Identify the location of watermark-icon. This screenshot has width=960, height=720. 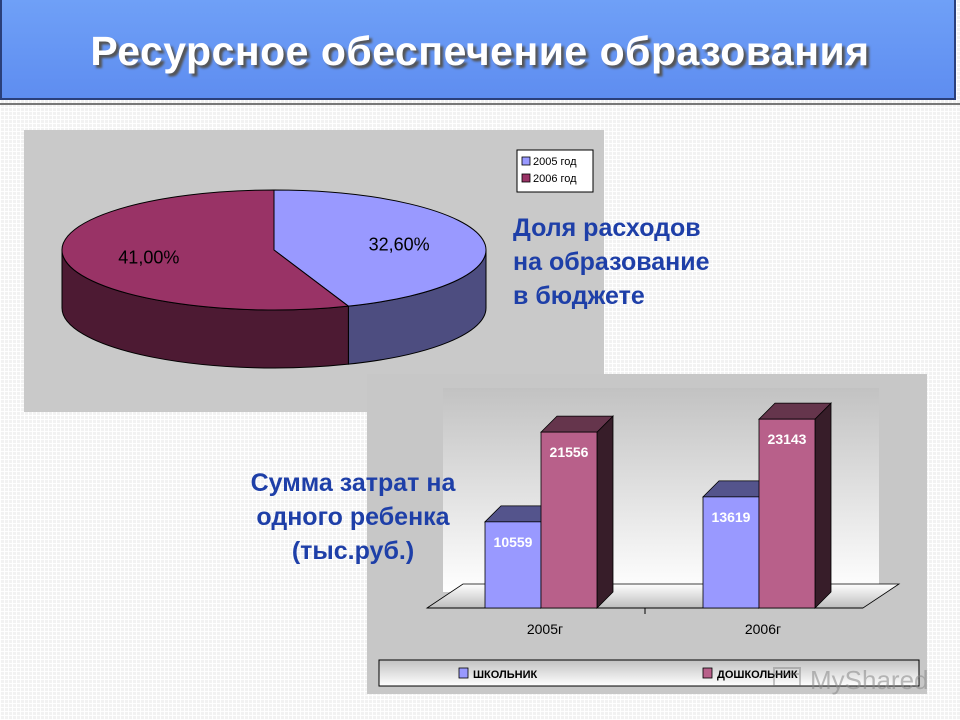
(787, 677).